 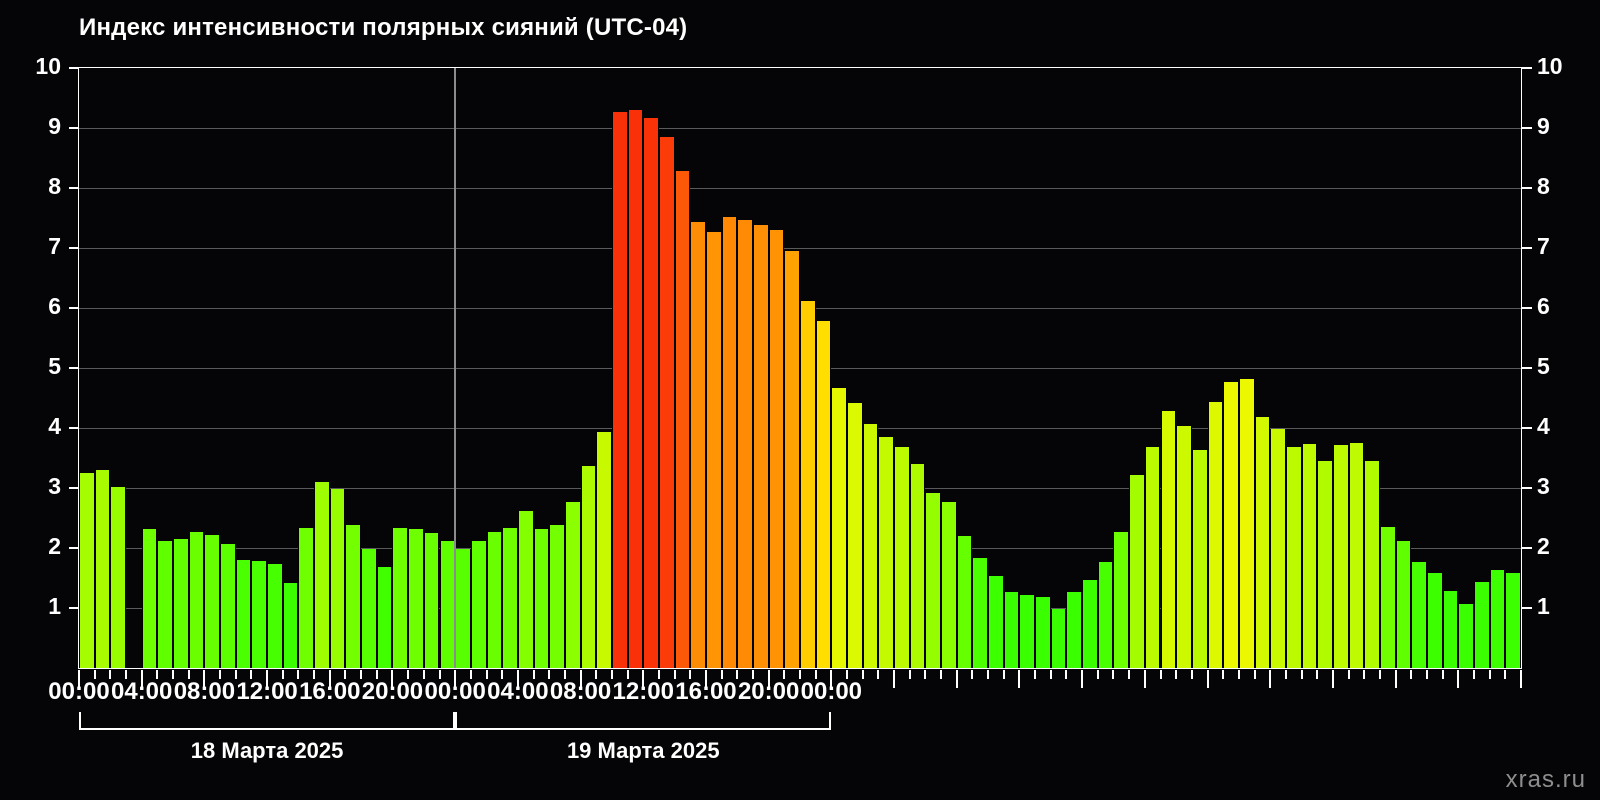 I want to click on y-axis-label-7: 7, so click(x=54, y=246).